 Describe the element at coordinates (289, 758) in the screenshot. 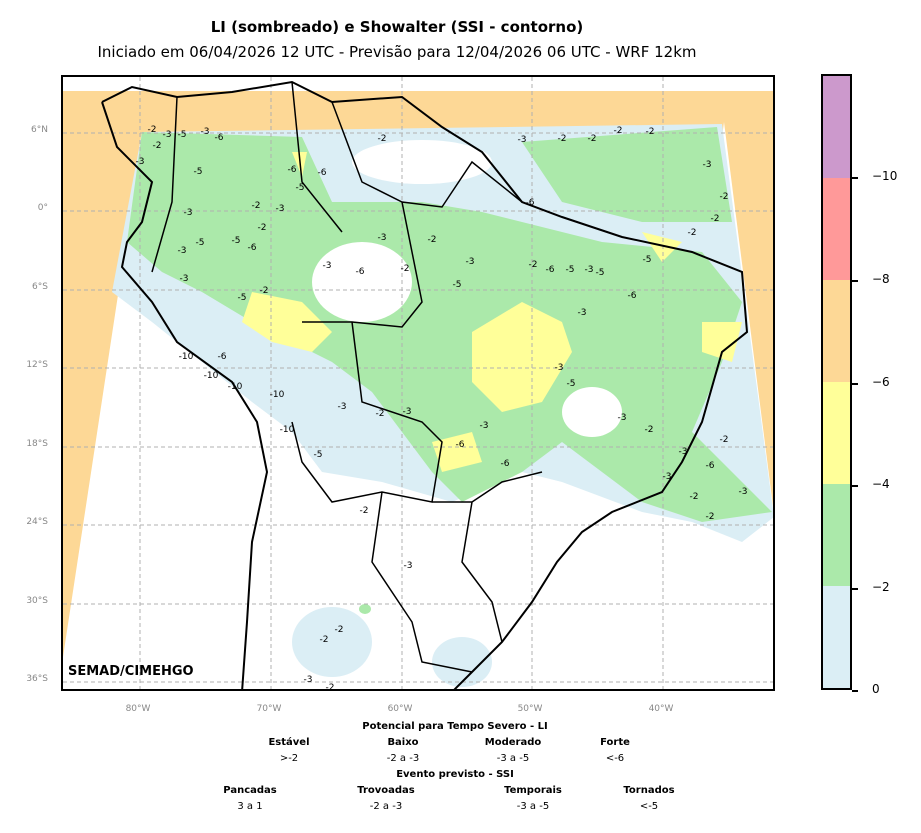

I see `li-legend-range: >-2` at that location.